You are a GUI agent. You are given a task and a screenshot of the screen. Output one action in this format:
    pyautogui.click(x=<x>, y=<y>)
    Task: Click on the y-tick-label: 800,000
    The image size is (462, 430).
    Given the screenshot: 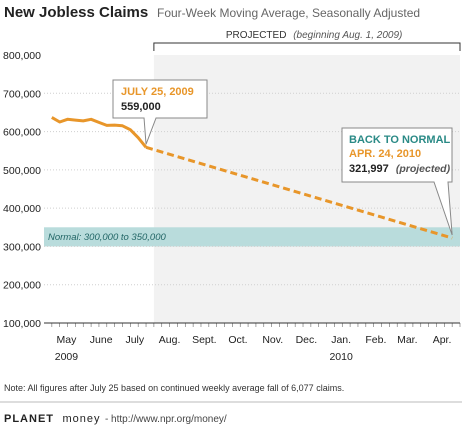 What is the action you would take?
    pyautogui.click(x=22, y=56)
    